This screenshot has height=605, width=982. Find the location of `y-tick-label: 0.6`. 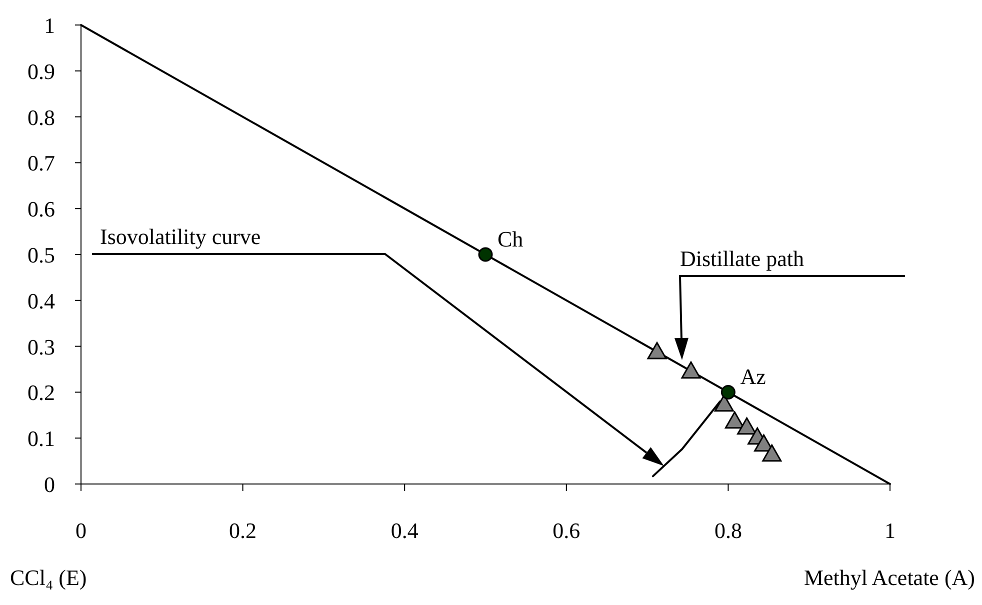

y-tick-label: 0.6 is located at coordinates (41, 209).